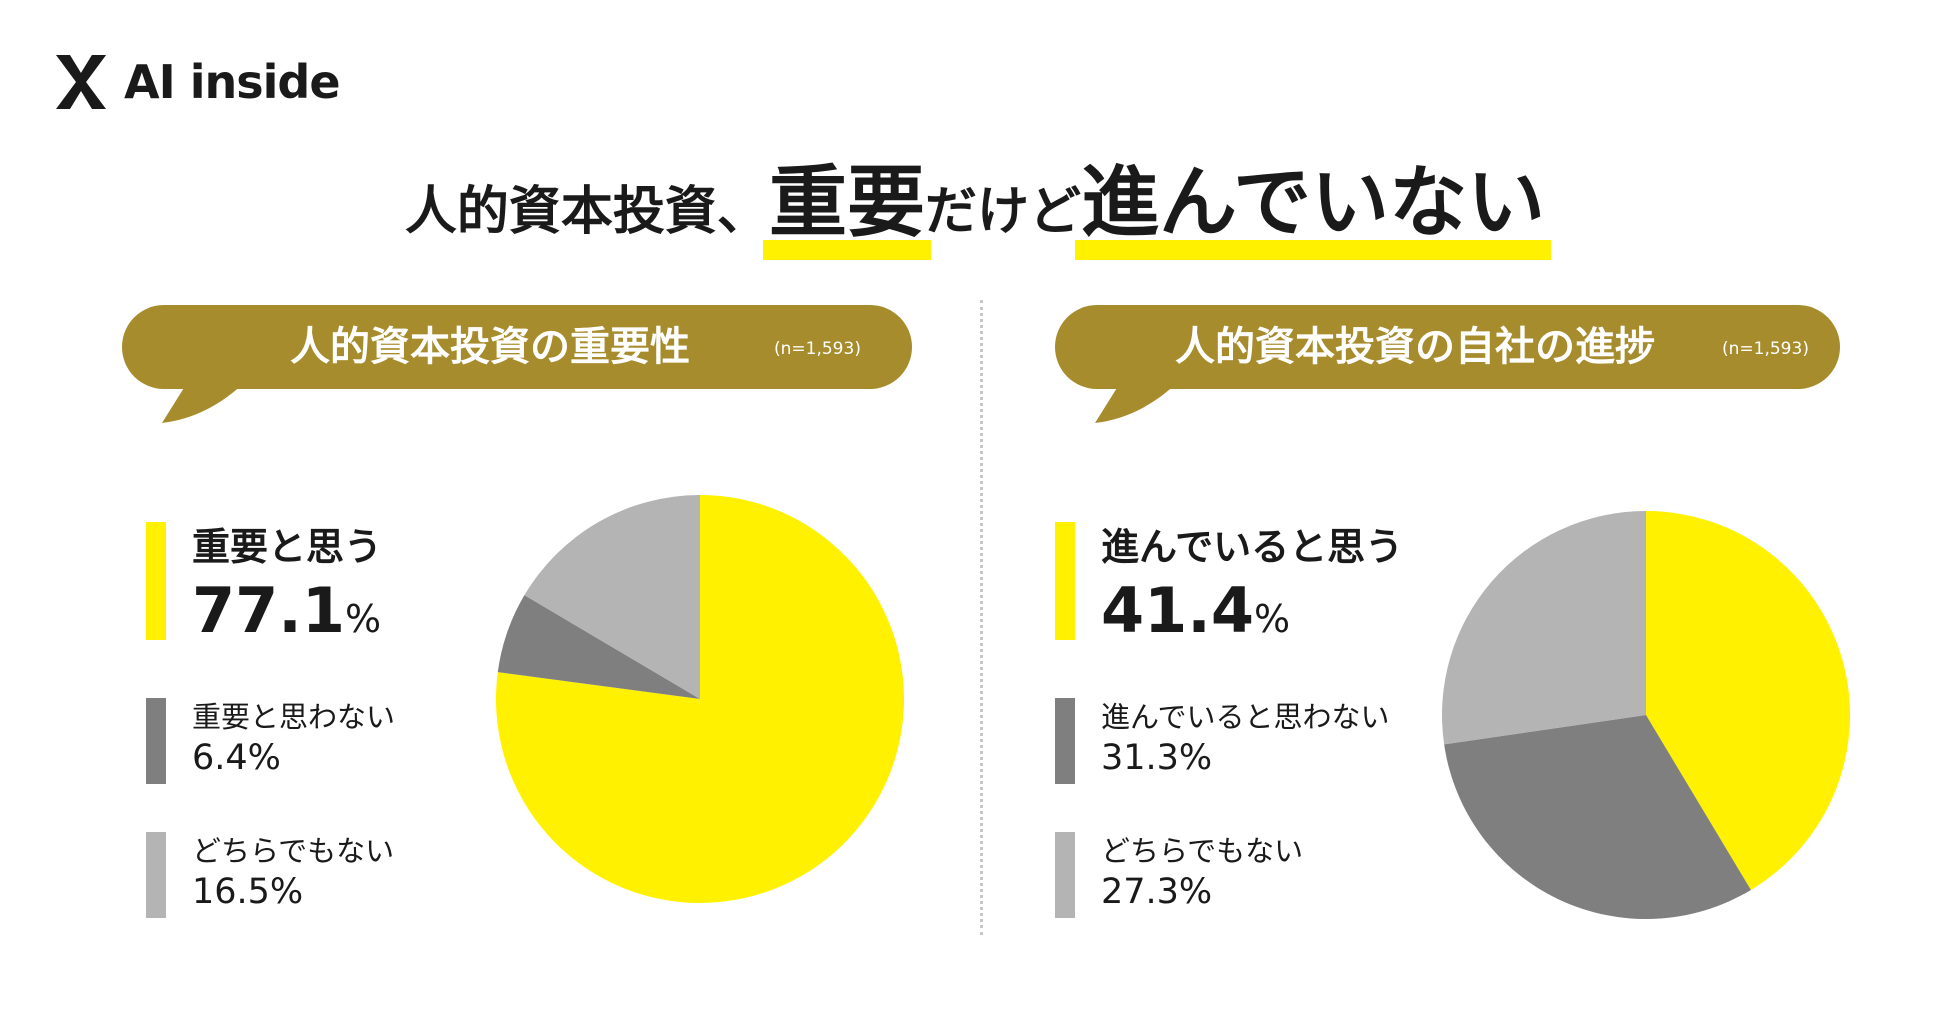 This screenshot has height=1021, width=1950. What do you see at coordinates (586, 212) in the screenshot?
I see `headline-part-1: 人的資本投資、` at bounding box center [586, 212].